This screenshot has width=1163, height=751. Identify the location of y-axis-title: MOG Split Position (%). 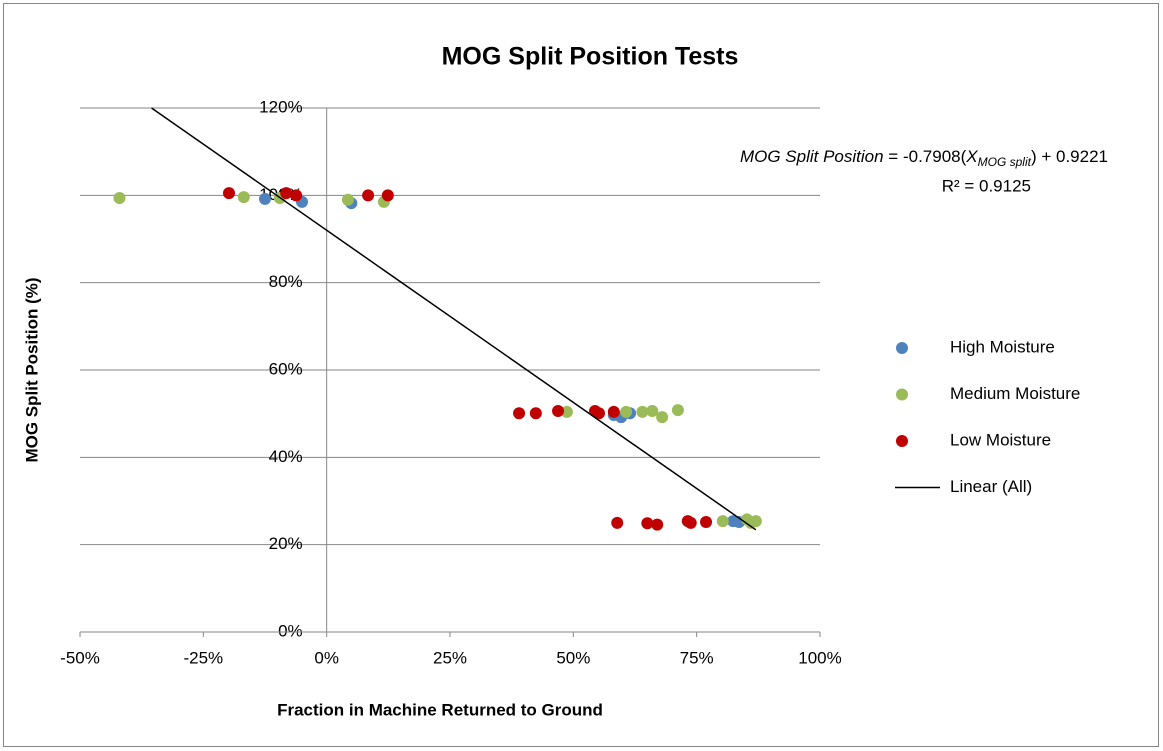
(31, 369).